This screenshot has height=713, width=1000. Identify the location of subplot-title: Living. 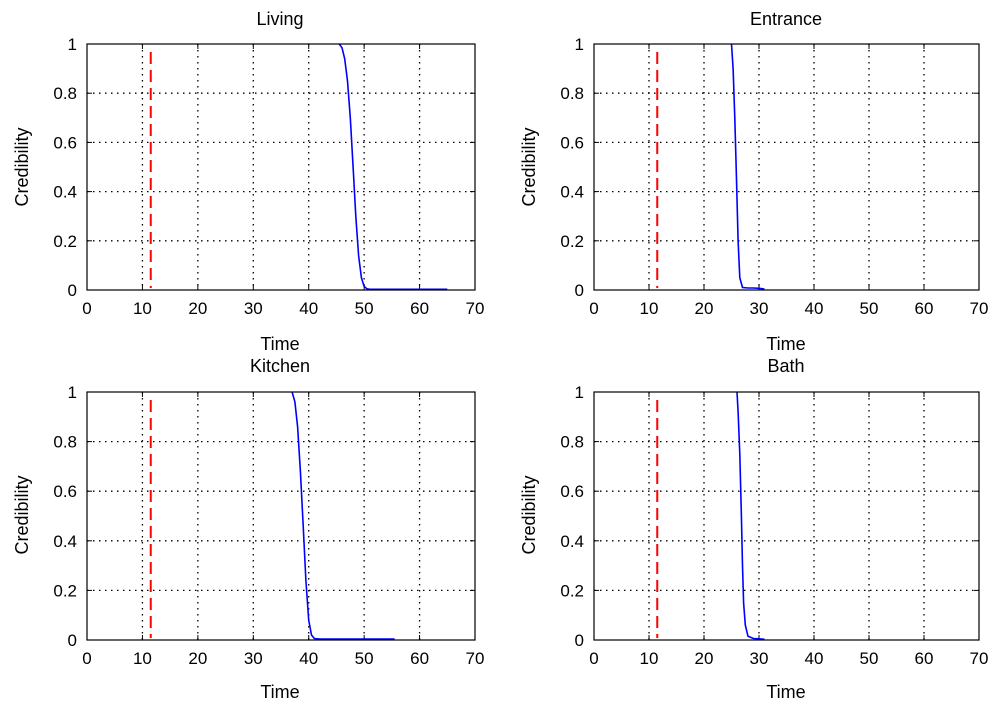
(279, 19).